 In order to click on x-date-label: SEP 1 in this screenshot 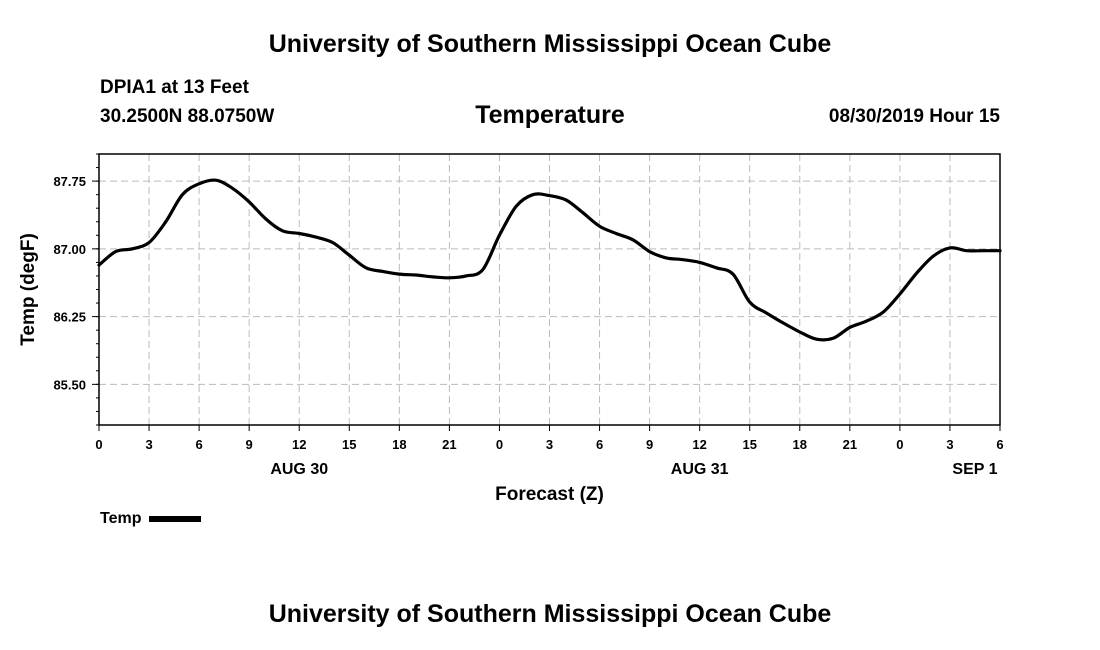, I will do `click(974, 469)`.